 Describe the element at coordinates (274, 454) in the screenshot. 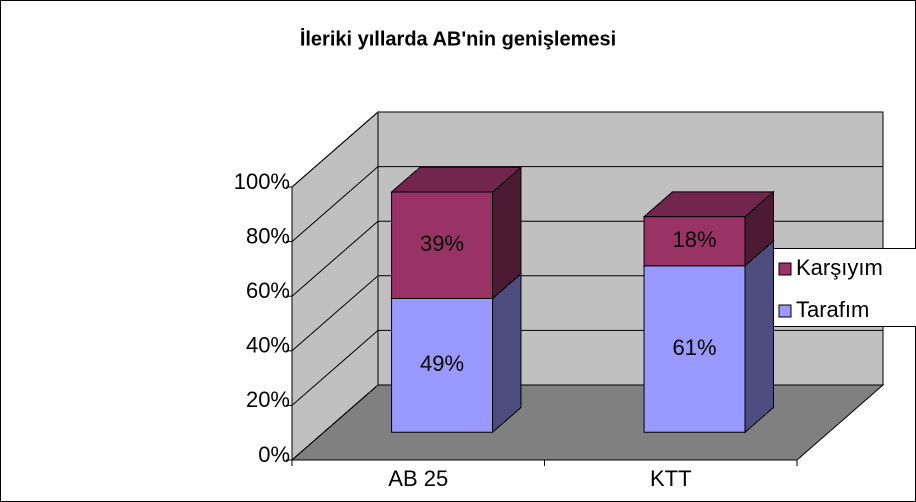

I see `y-tick-label: 0%` at that location.